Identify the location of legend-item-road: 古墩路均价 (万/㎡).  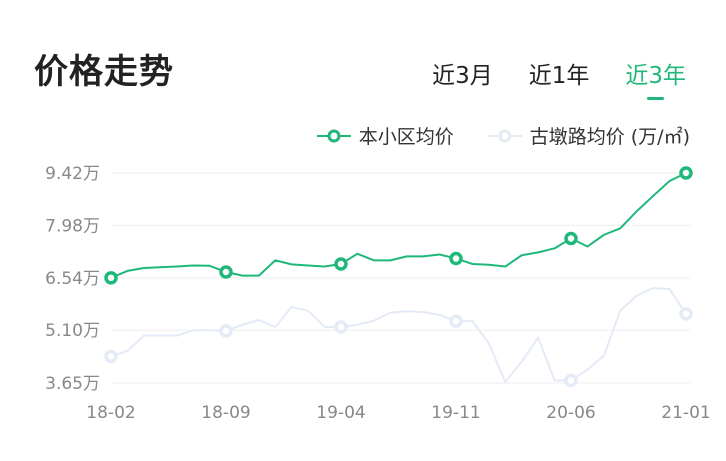
(588, 135).